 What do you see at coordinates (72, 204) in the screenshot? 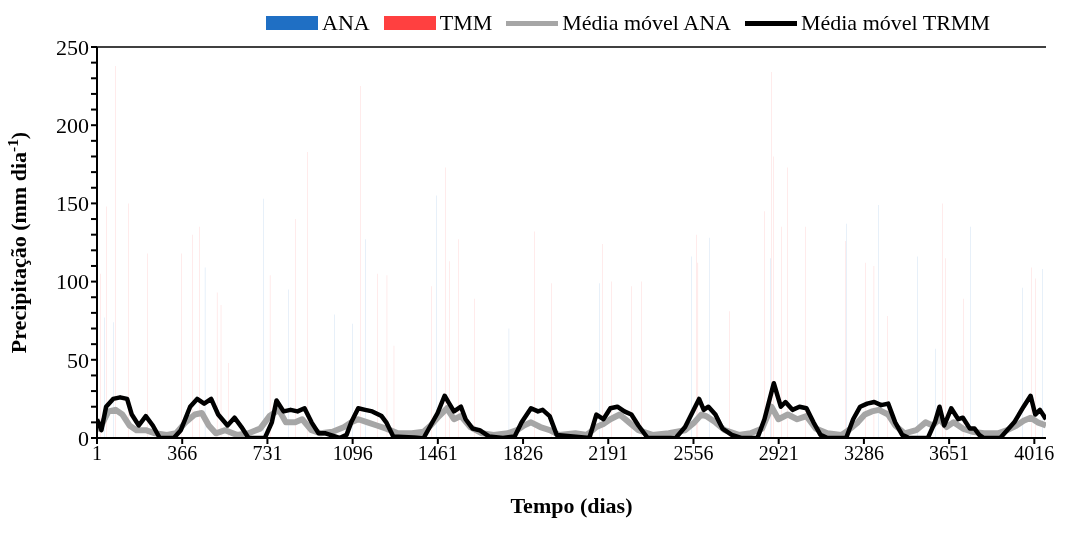
I see `y-tick-label: 150` at bounding box center [72, 204].